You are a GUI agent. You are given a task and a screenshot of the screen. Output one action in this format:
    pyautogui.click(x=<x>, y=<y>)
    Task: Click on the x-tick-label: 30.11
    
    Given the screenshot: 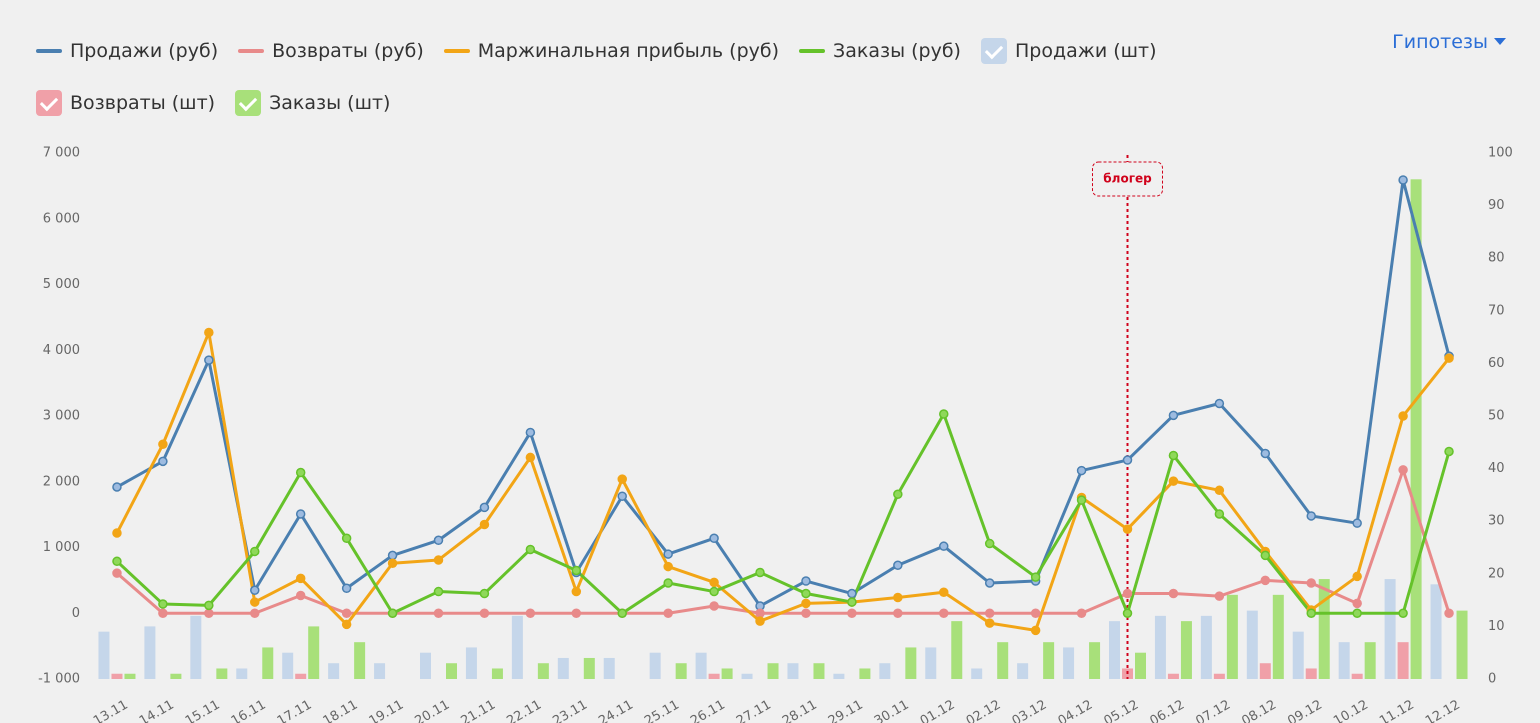 What is the action you would take?
    pyautogui.click(x=892, y=710)
    